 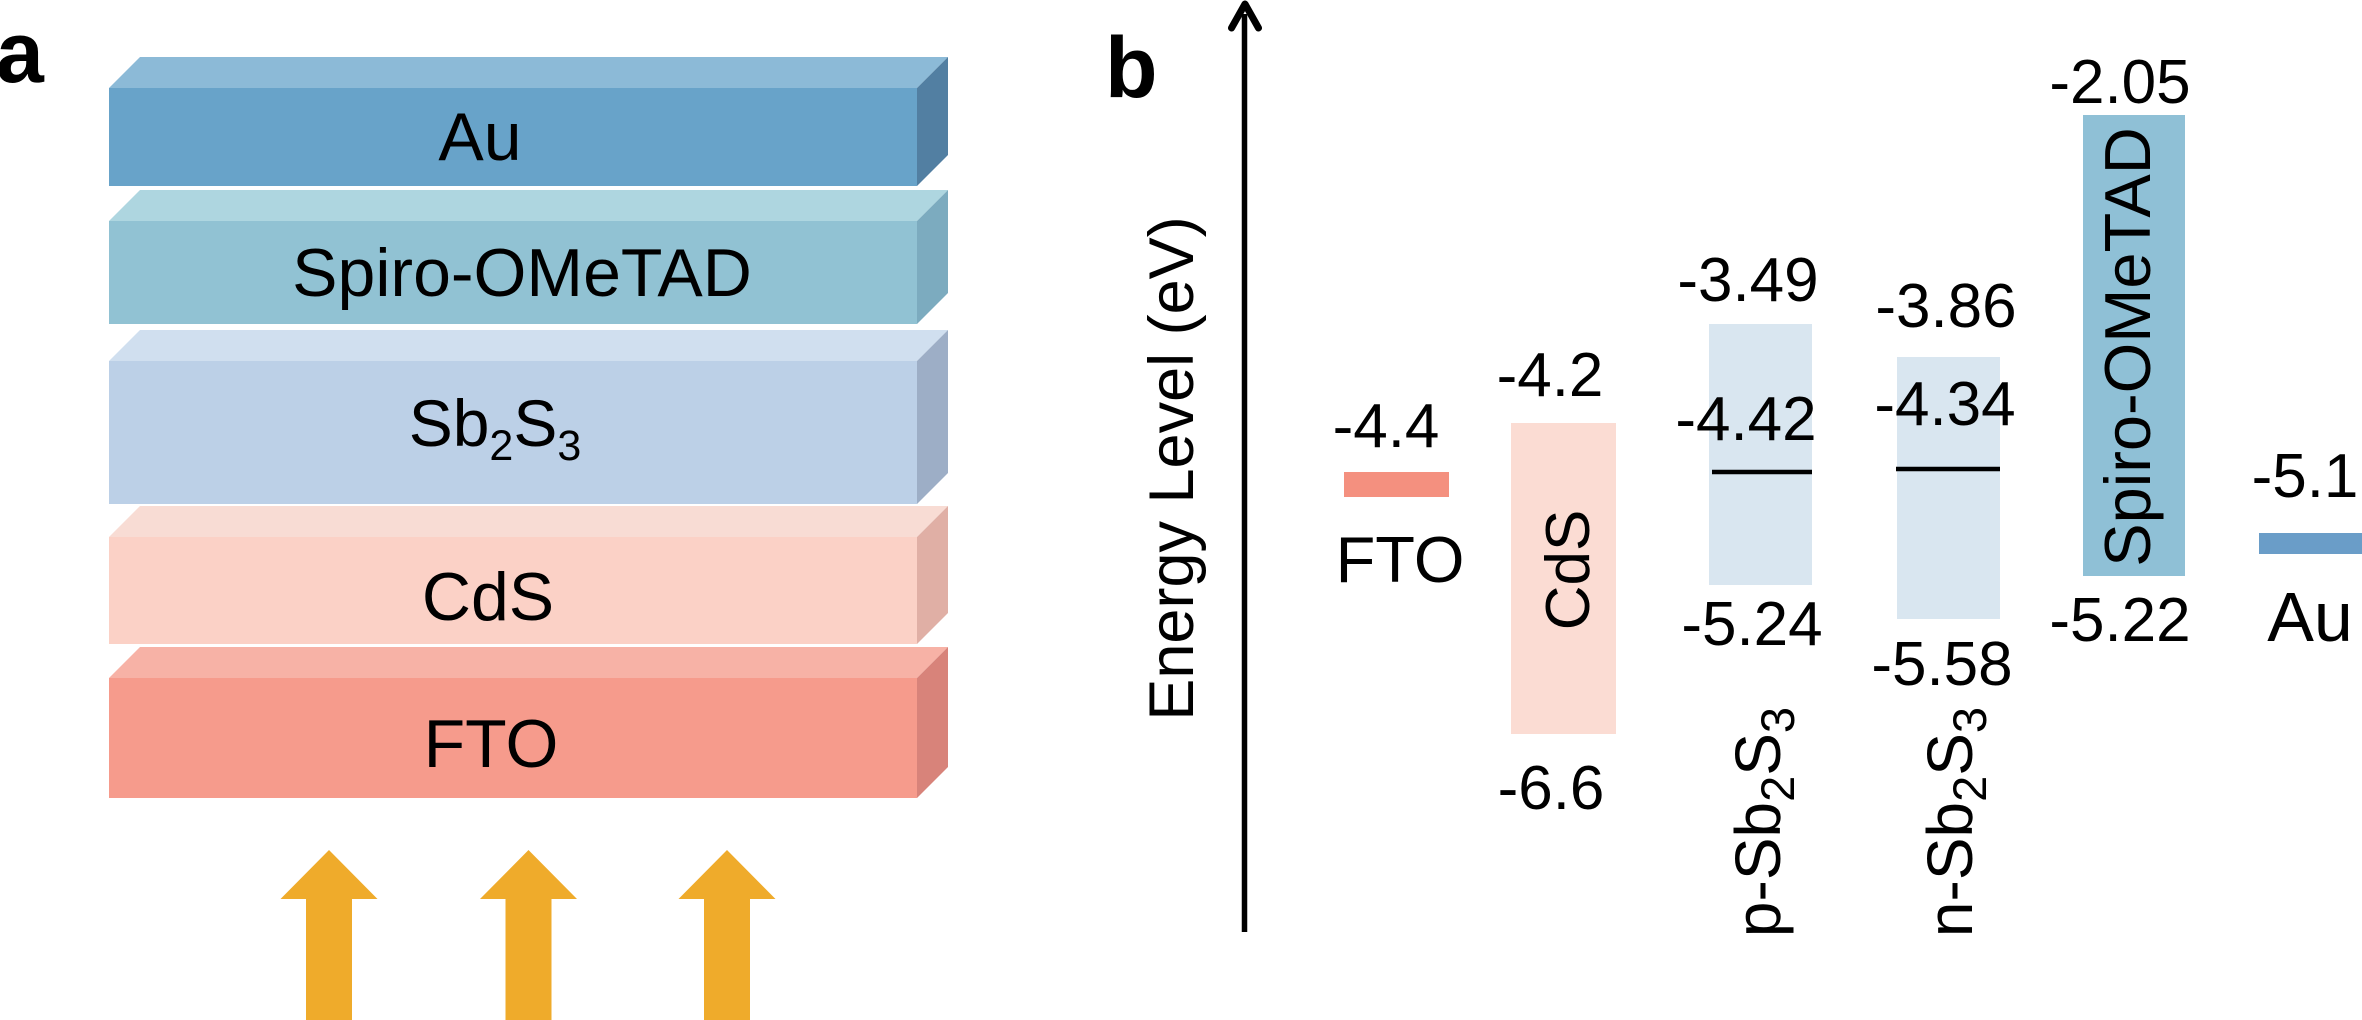 What do you see at coordinates (1945, 306) in the screenshot?
I see `svg-text: -3.86` at bounding box center [1945, 306].